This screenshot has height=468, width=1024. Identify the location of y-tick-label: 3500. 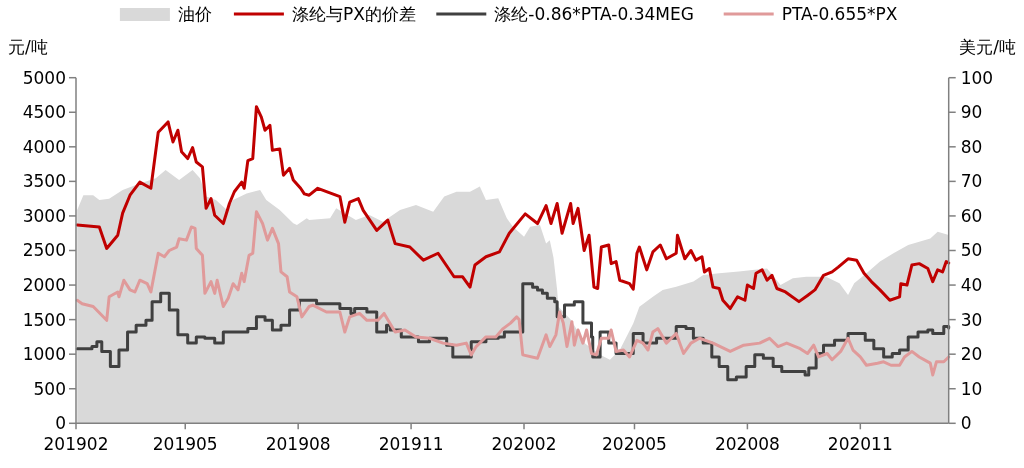
(44, 181).